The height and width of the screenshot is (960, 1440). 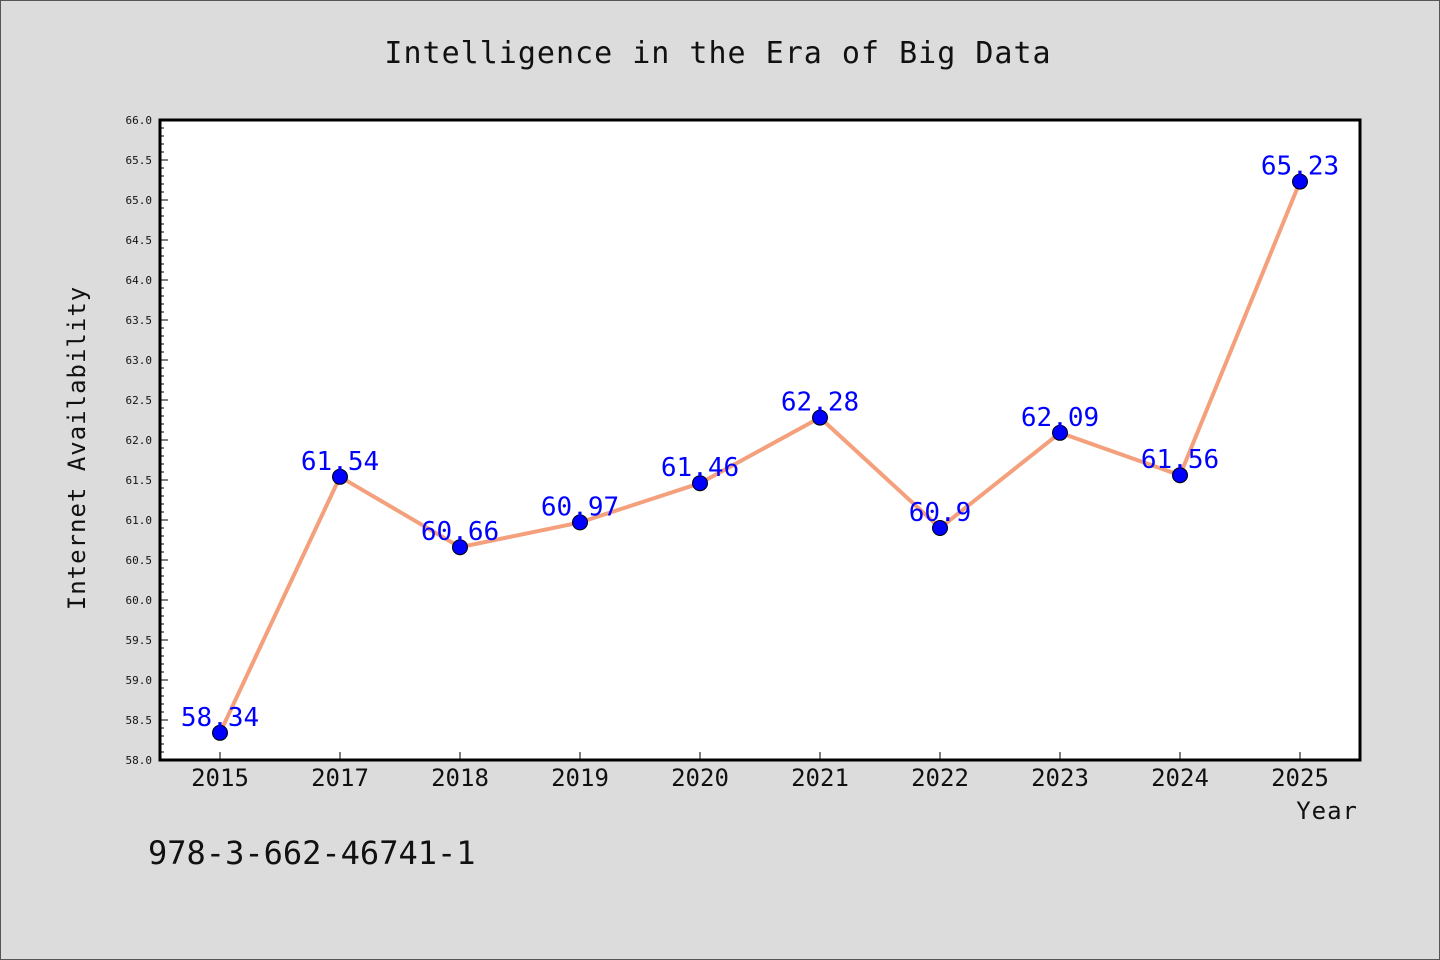 What do you see at coordinates (340, 462) in the screenshot?
I see `data-label: 61.54` at bounding box center [340, 462].